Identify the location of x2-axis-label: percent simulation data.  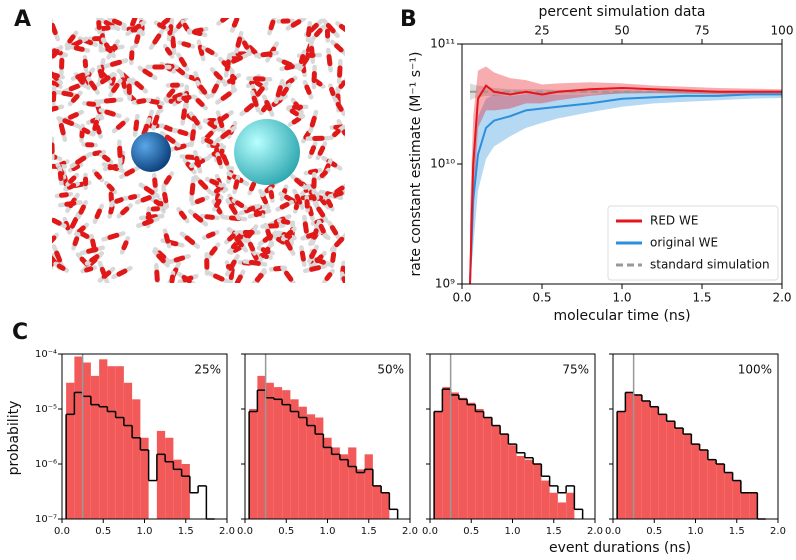
(621, 12).